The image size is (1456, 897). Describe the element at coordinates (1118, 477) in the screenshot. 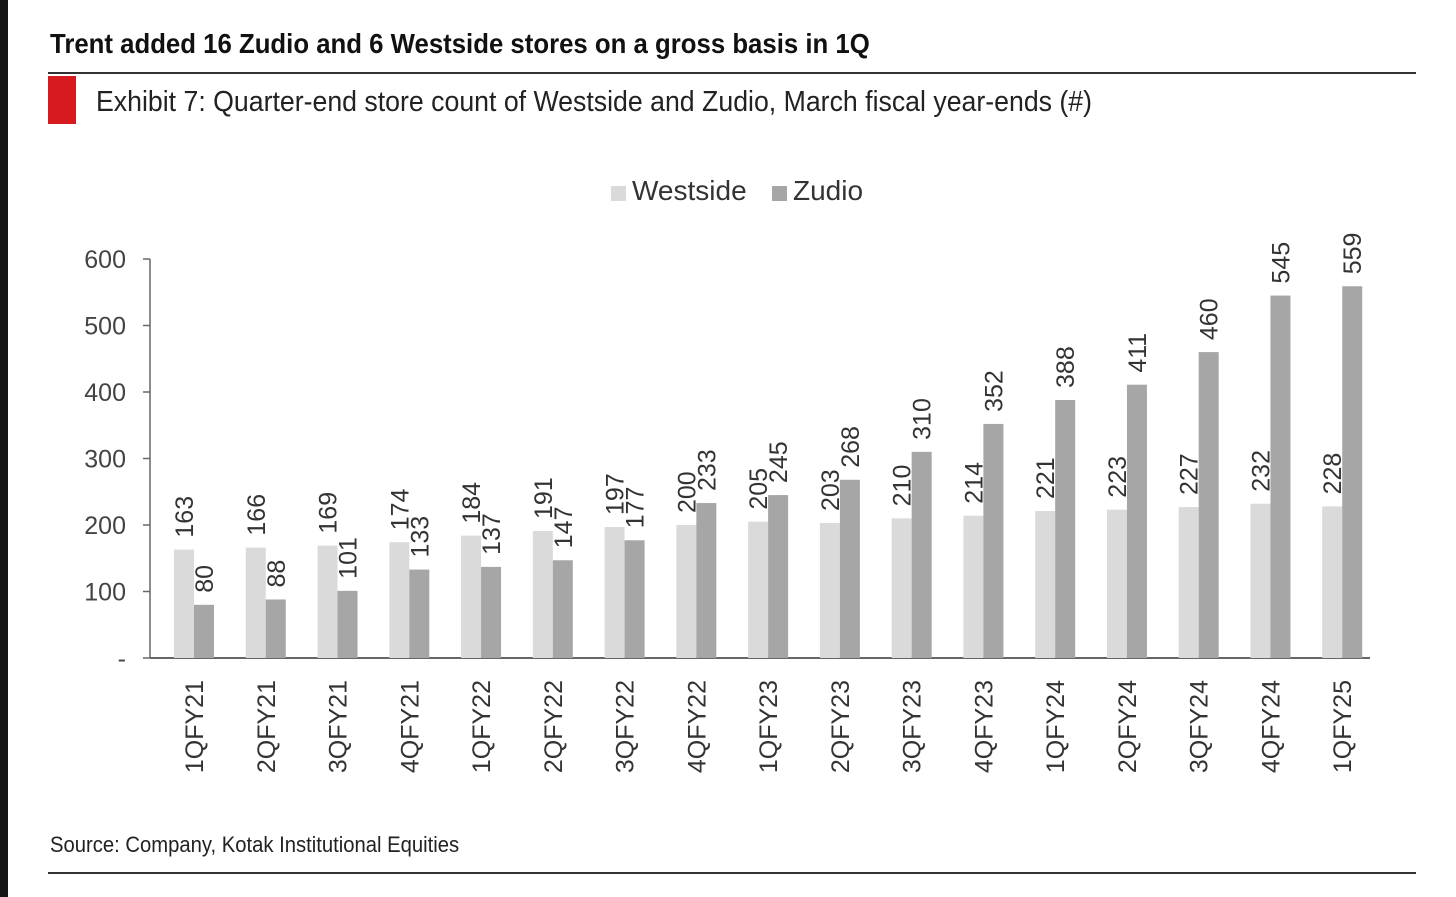

I see `data-label-westside: 223` at that location.